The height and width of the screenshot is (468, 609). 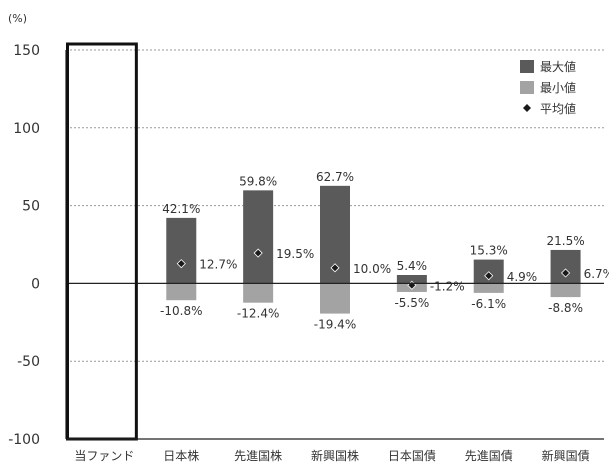 I want to click on data-label-max: 21.5%, so click(x=566, y=241).